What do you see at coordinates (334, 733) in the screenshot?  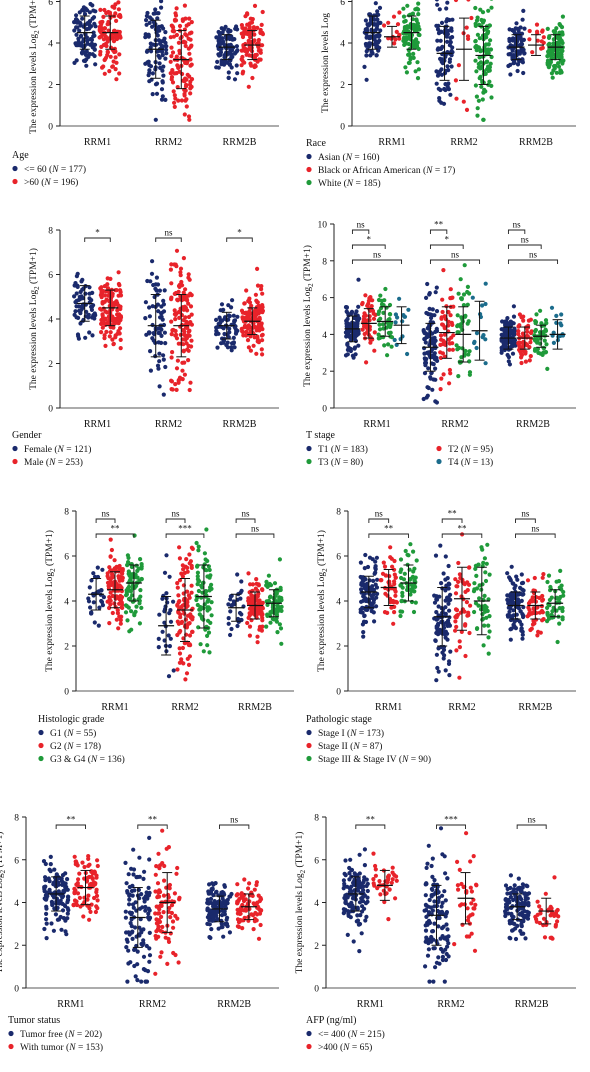 I see `legend-label-text: Stage I (` at bounding box center [334, 733].